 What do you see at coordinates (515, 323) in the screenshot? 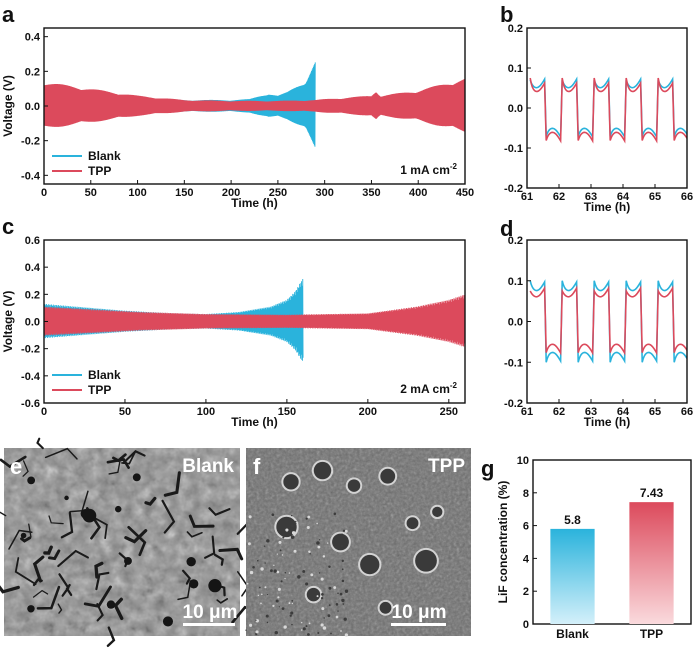
I see `y-tick-label: 0.0` at bounding box center [515, 323].